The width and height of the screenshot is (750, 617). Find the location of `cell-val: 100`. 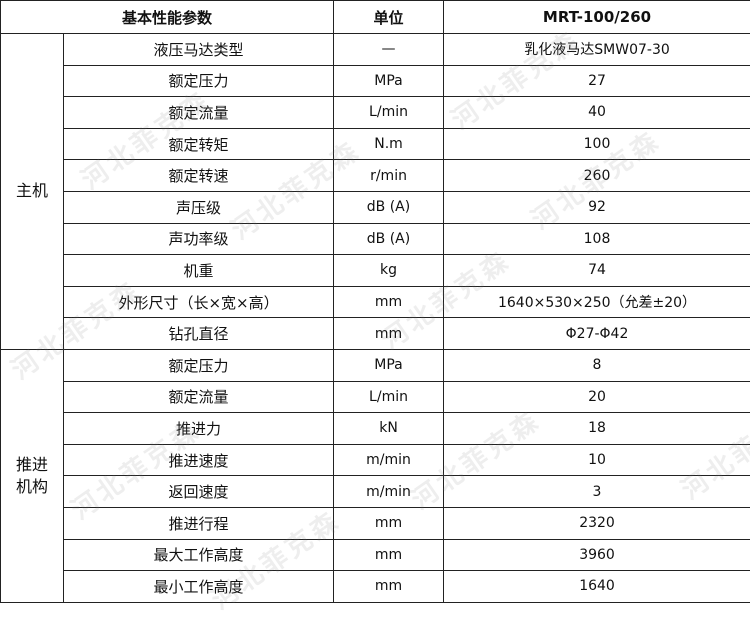

cell-val: 100 is located at coordinates (597, 144).